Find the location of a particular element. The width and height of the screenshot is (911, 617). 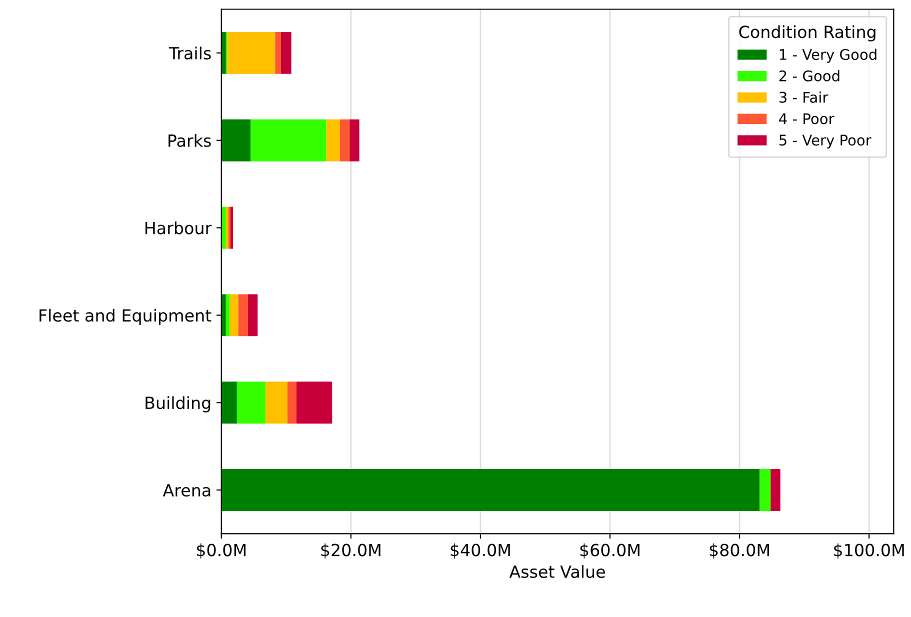

legend-label: 2 - Good is located at coordinates (809, 76).